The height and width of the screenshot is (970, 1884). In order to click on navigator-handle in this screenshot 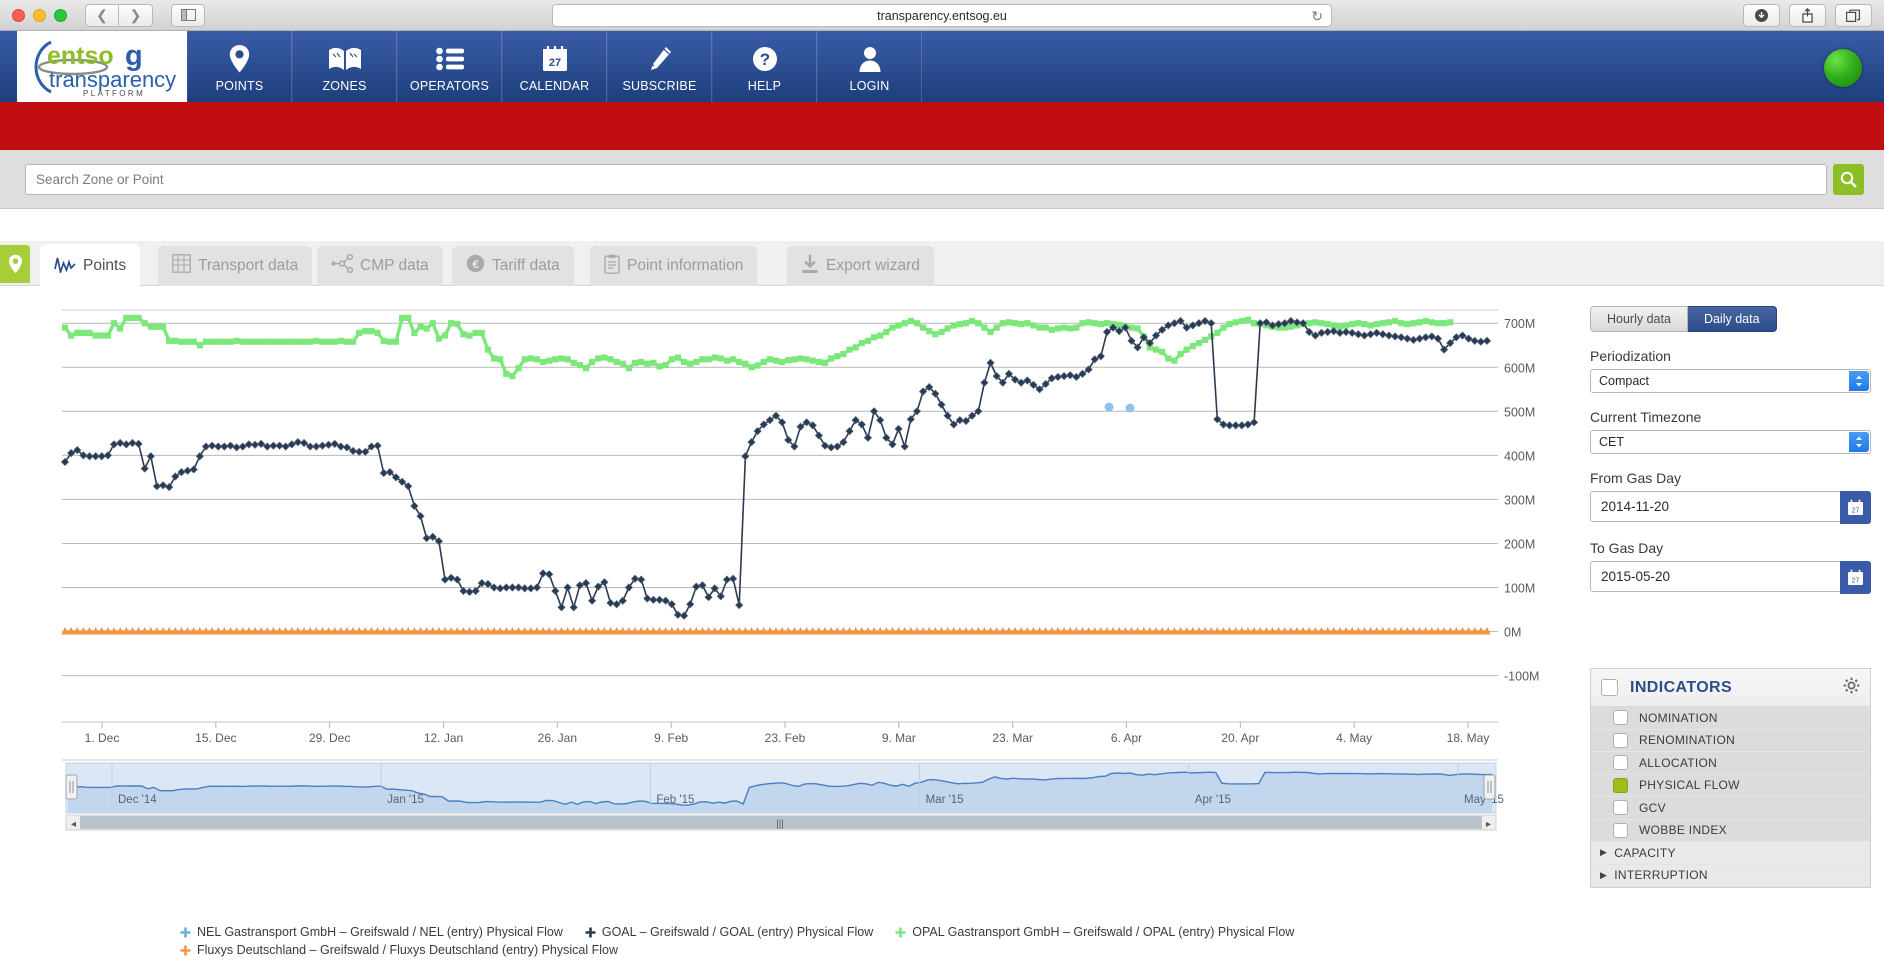, I will do `click(71, 787)`.